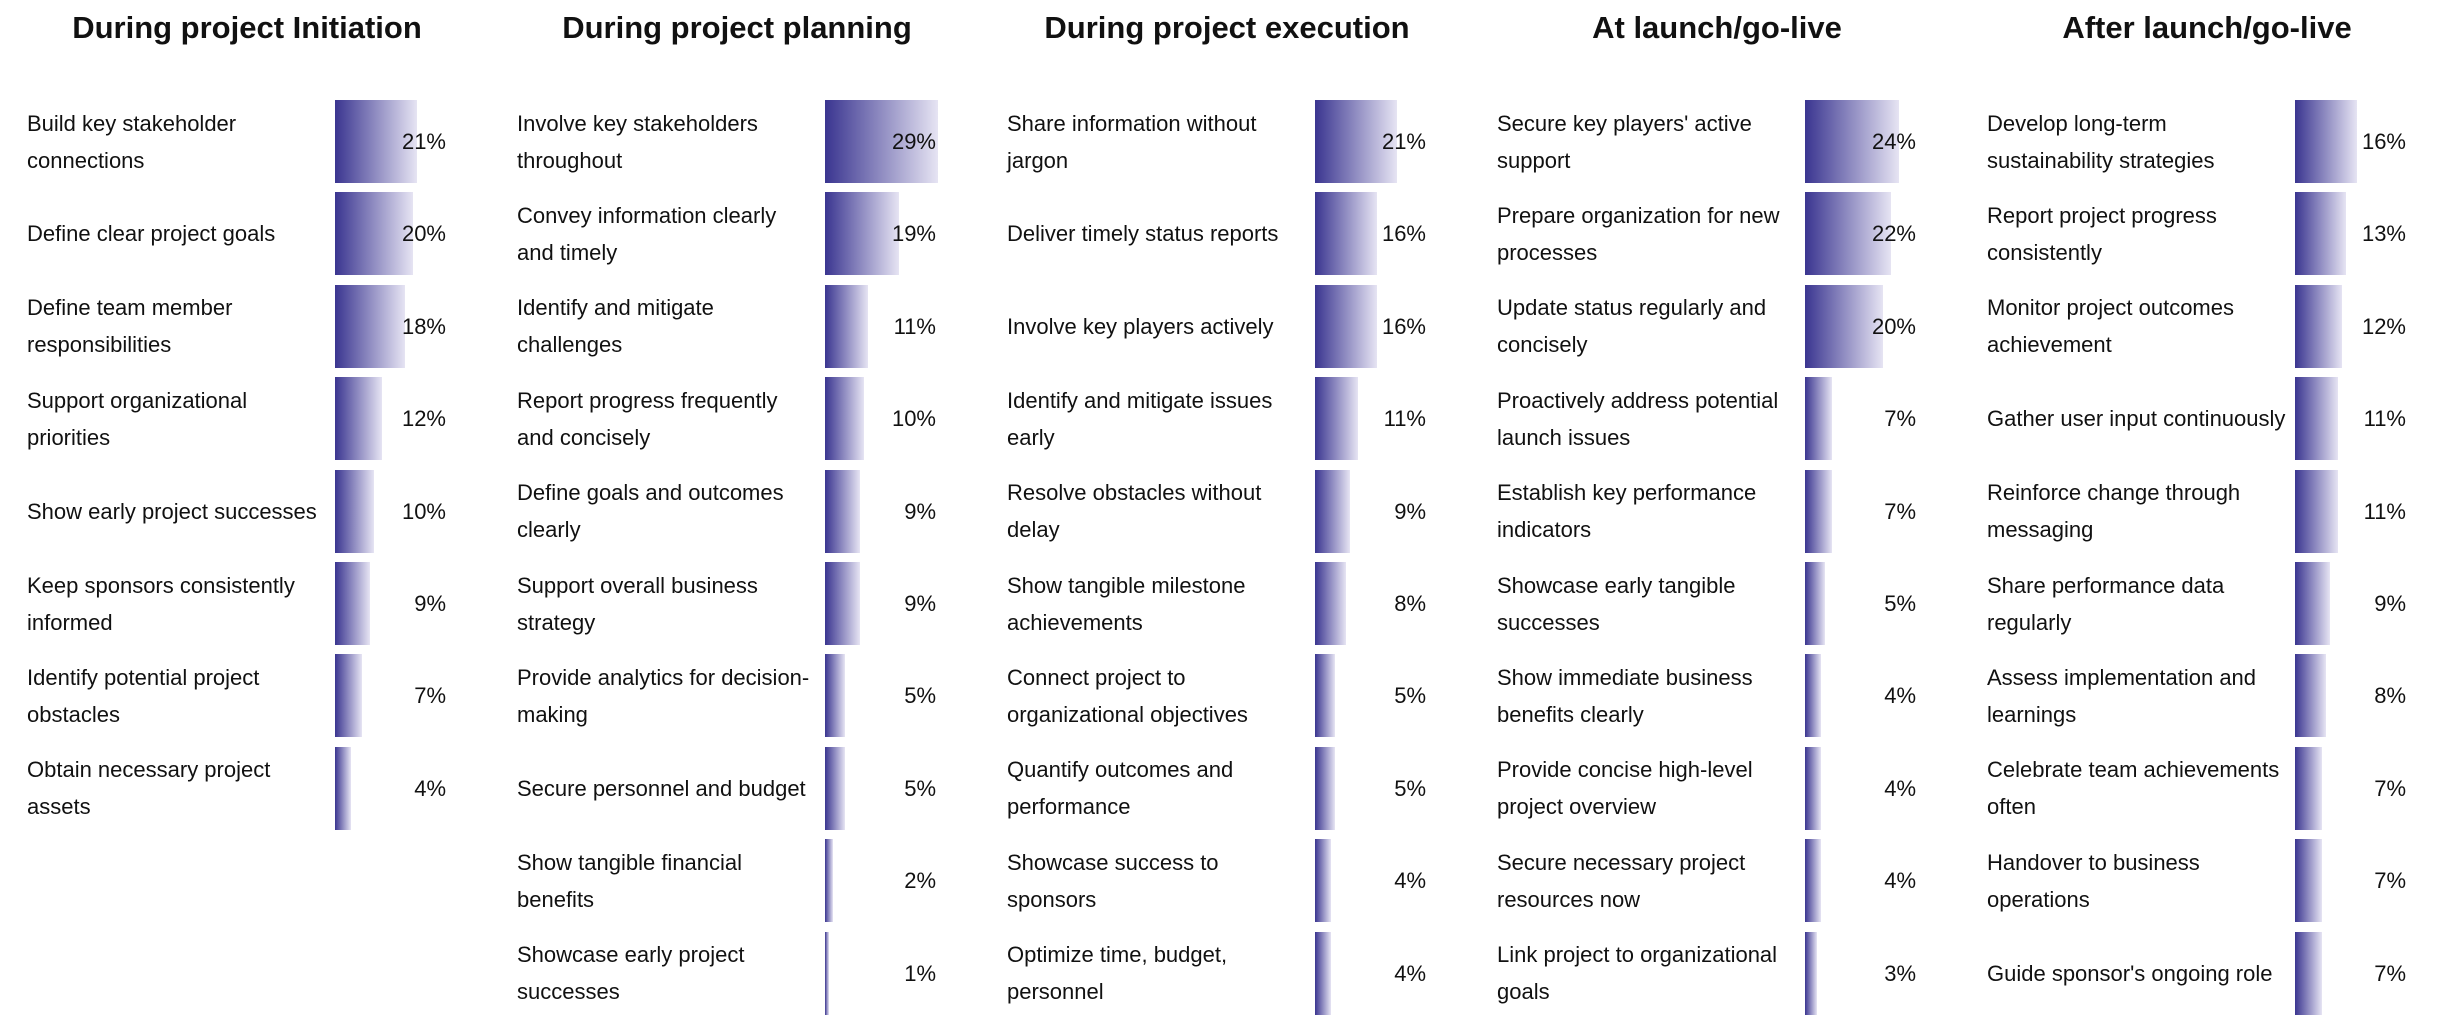 The image size is (2439, 1035). Describe the element at coordinates (1717, 511) in the screenshot. I see `bar-row: Establish key performance indicators 7%` at that location.